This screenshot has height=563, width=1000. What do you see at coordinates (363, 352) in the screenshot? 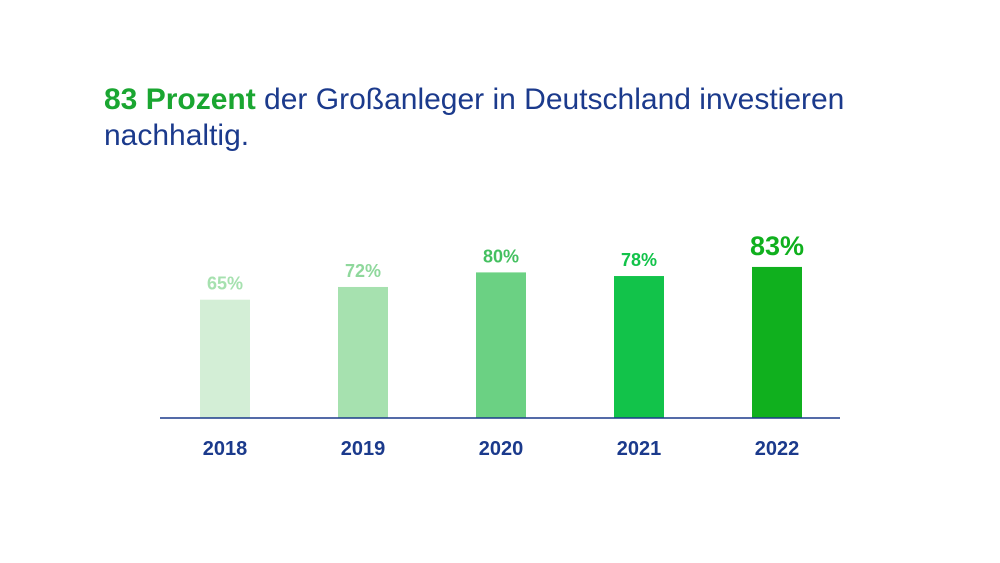
I see `bar-2019` at bounding box center [363, 352].